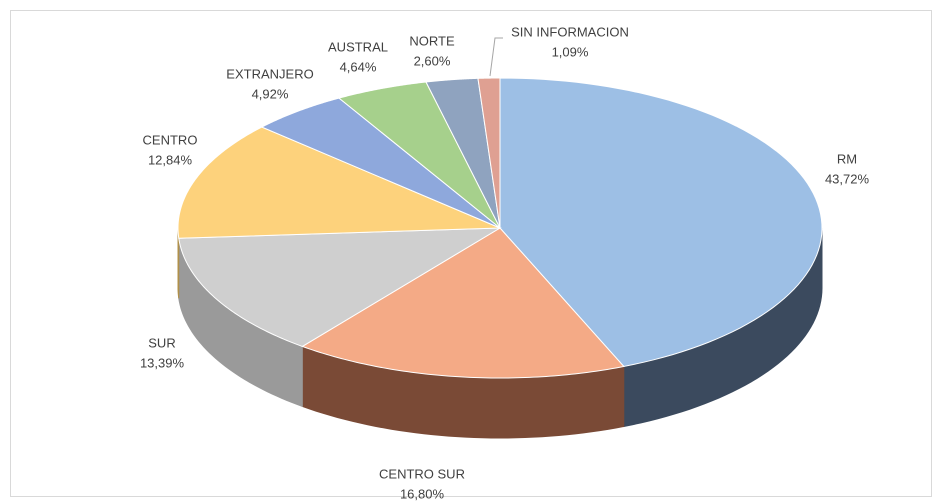  I want to click on leader-line, so click(496, 57).